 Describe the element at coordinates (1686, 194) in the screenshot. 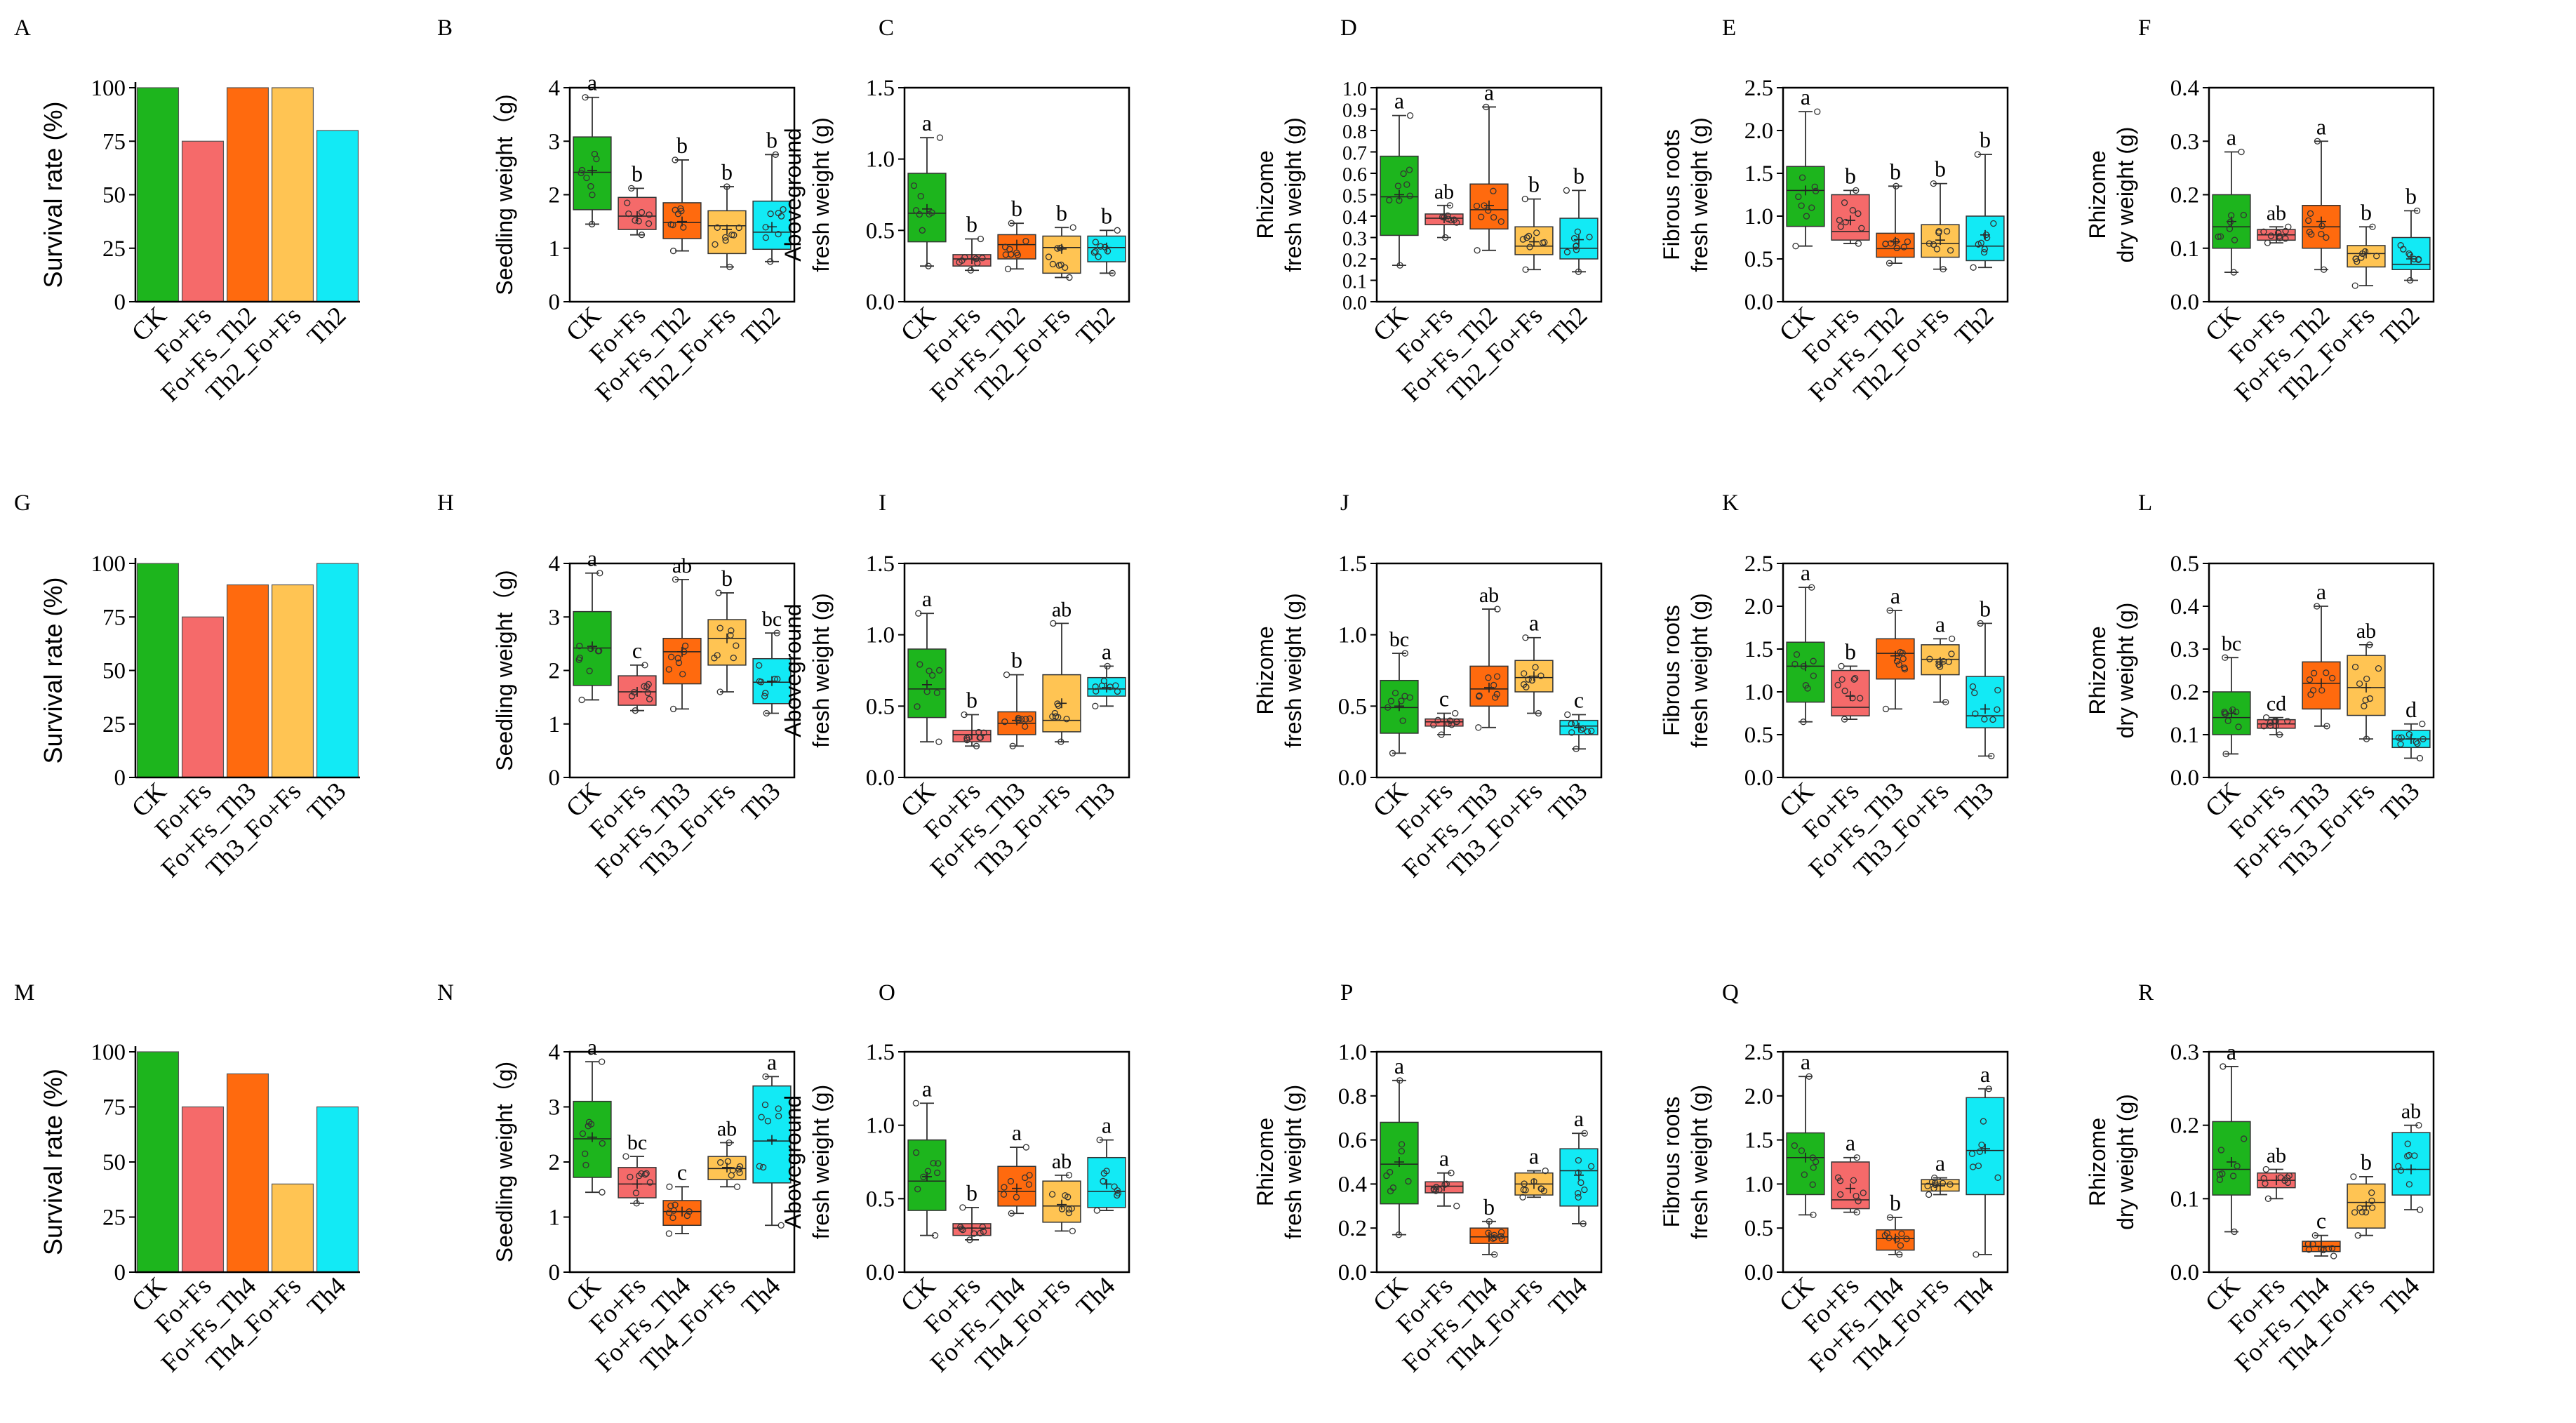

I see `y-axis-label: Fibrous roots fresh weight (g)` at that location.